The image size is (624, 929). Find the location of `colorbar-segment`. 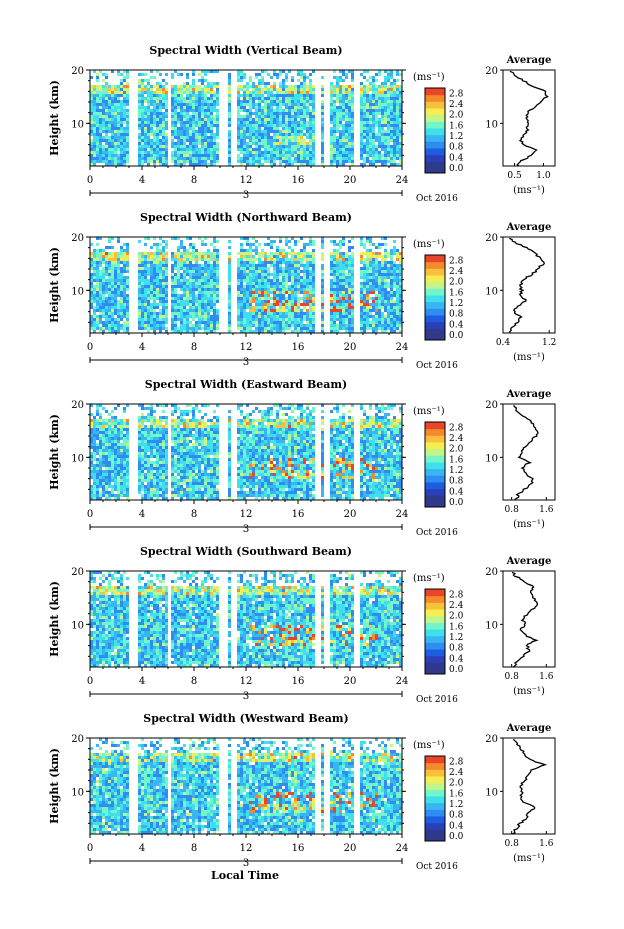

colorbar-segment is located at coordinates (435, 118).